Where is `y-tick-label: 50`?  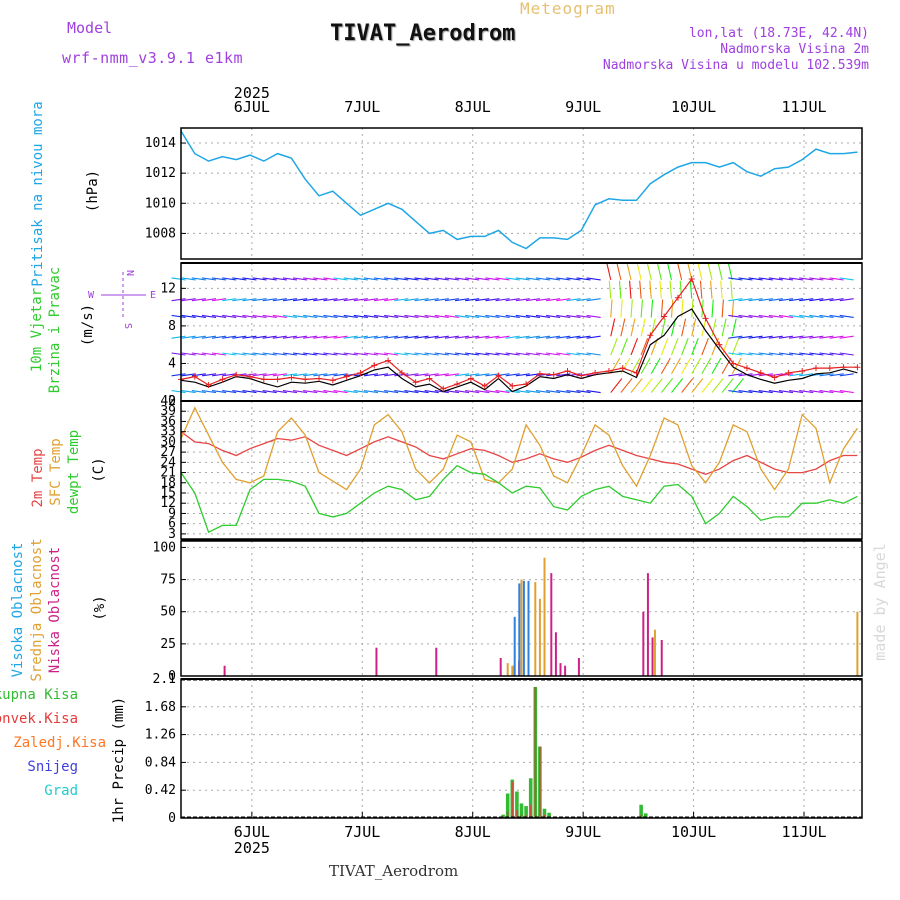 y-tick-label: 50 is located at coordinates (168, 612).